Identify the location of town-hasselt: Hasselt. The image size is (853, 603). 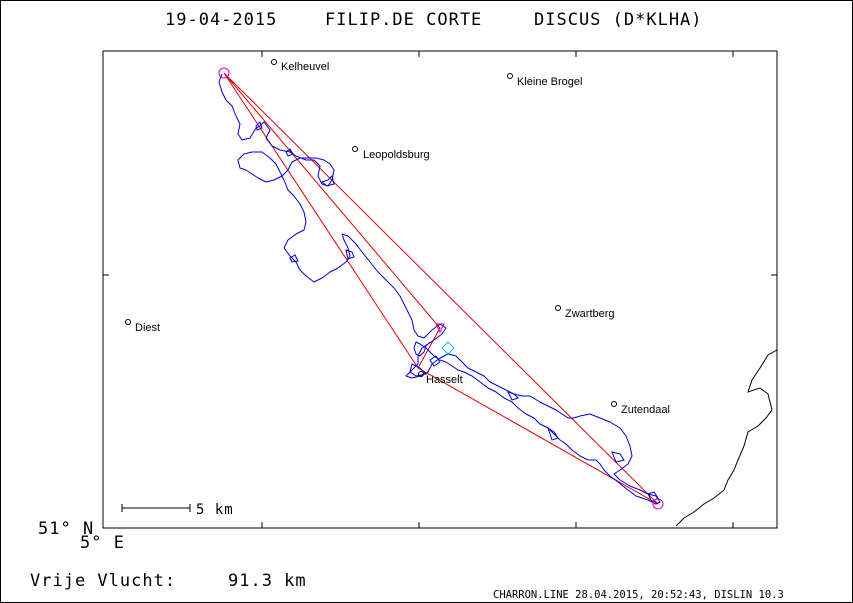
(440, 378).